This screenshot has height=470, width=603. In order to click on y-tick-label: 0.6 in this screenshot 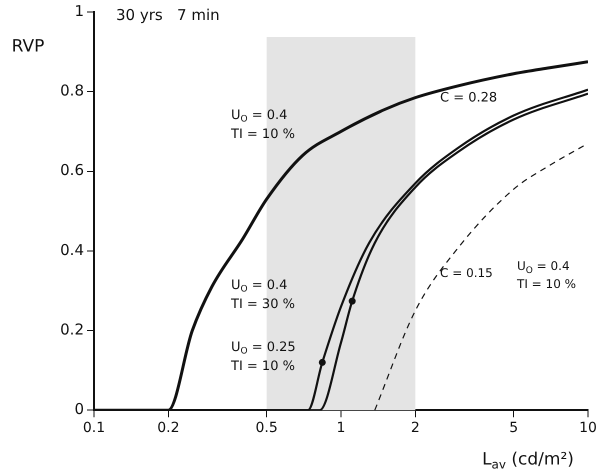, I will do `click(72, 170)`.